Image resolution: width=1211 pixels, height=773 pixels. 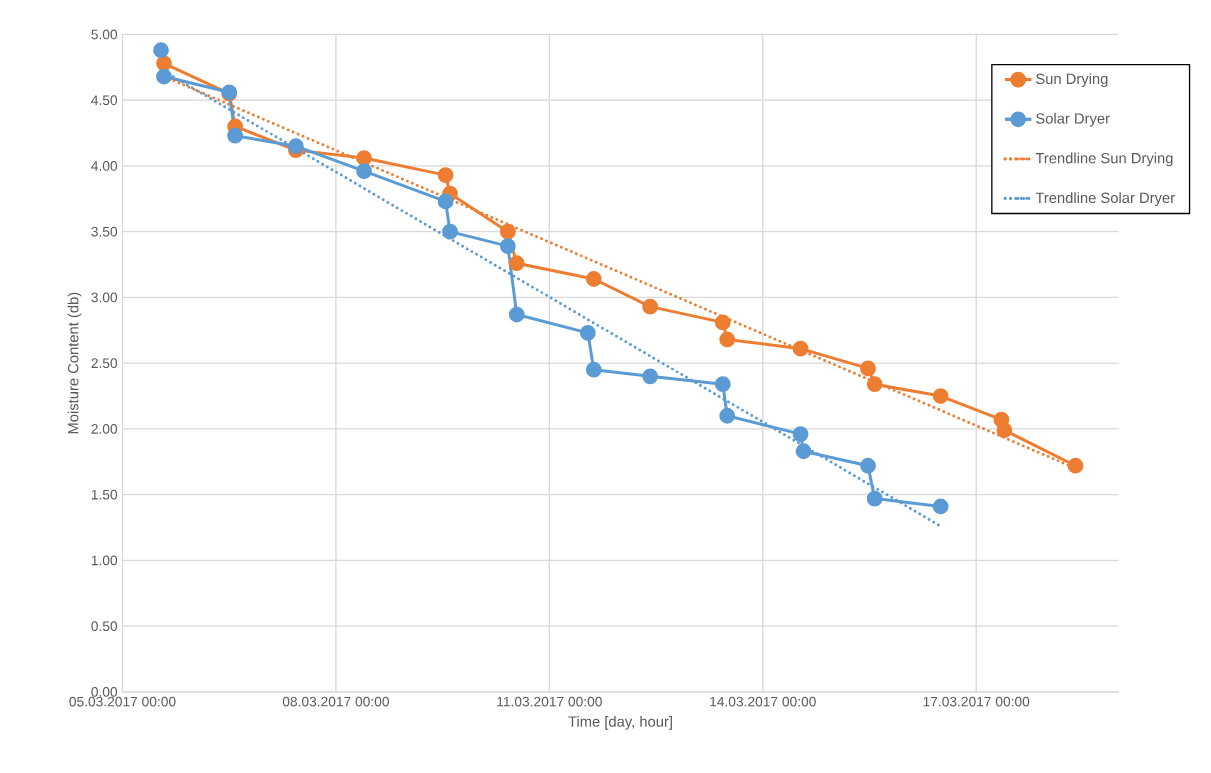 I want to click on y-tick-label: 3.50, so click(x=104, y=232).